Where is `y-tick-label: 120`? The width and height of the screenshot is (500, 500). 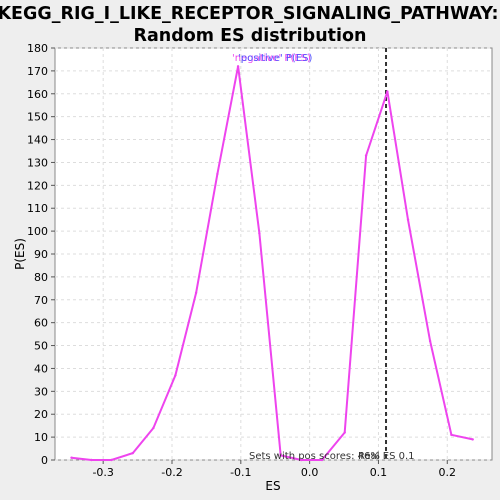 y-tick-label: 120 is located at coordinates (37, 185).